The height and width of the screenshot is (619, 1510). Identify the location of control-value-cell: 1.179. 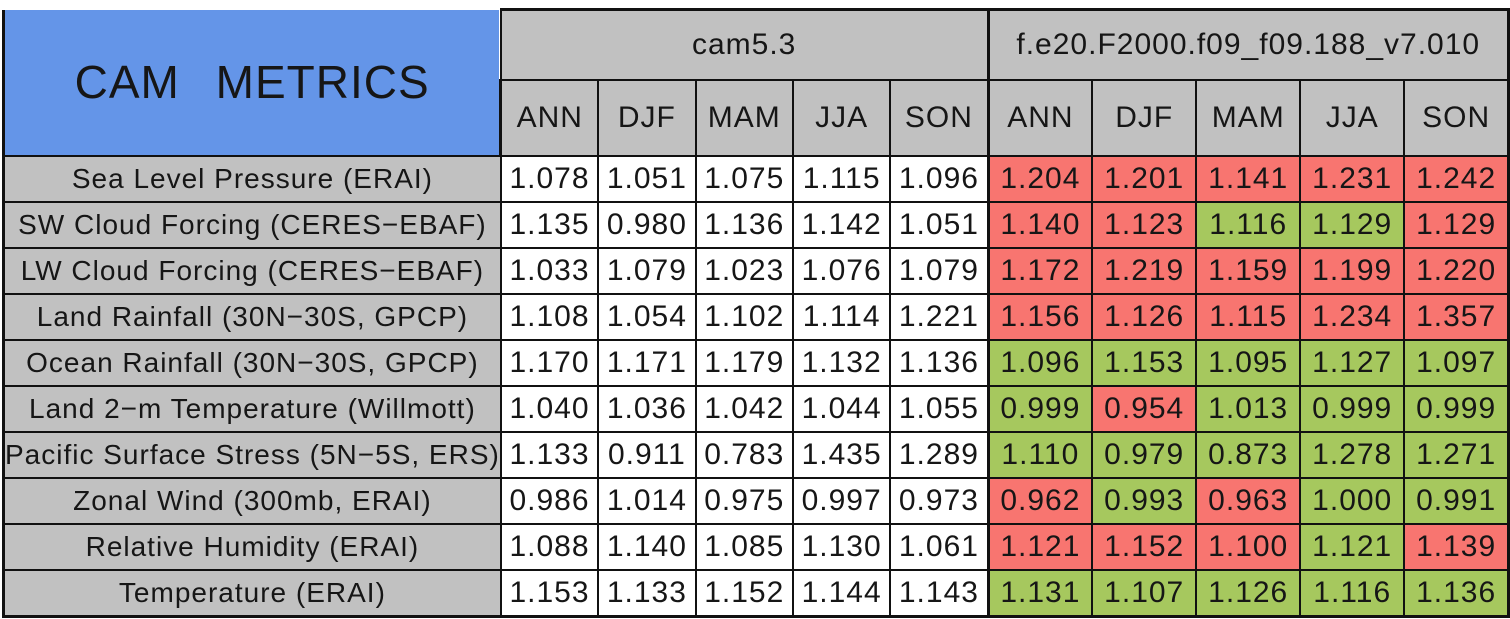
(744, 363).